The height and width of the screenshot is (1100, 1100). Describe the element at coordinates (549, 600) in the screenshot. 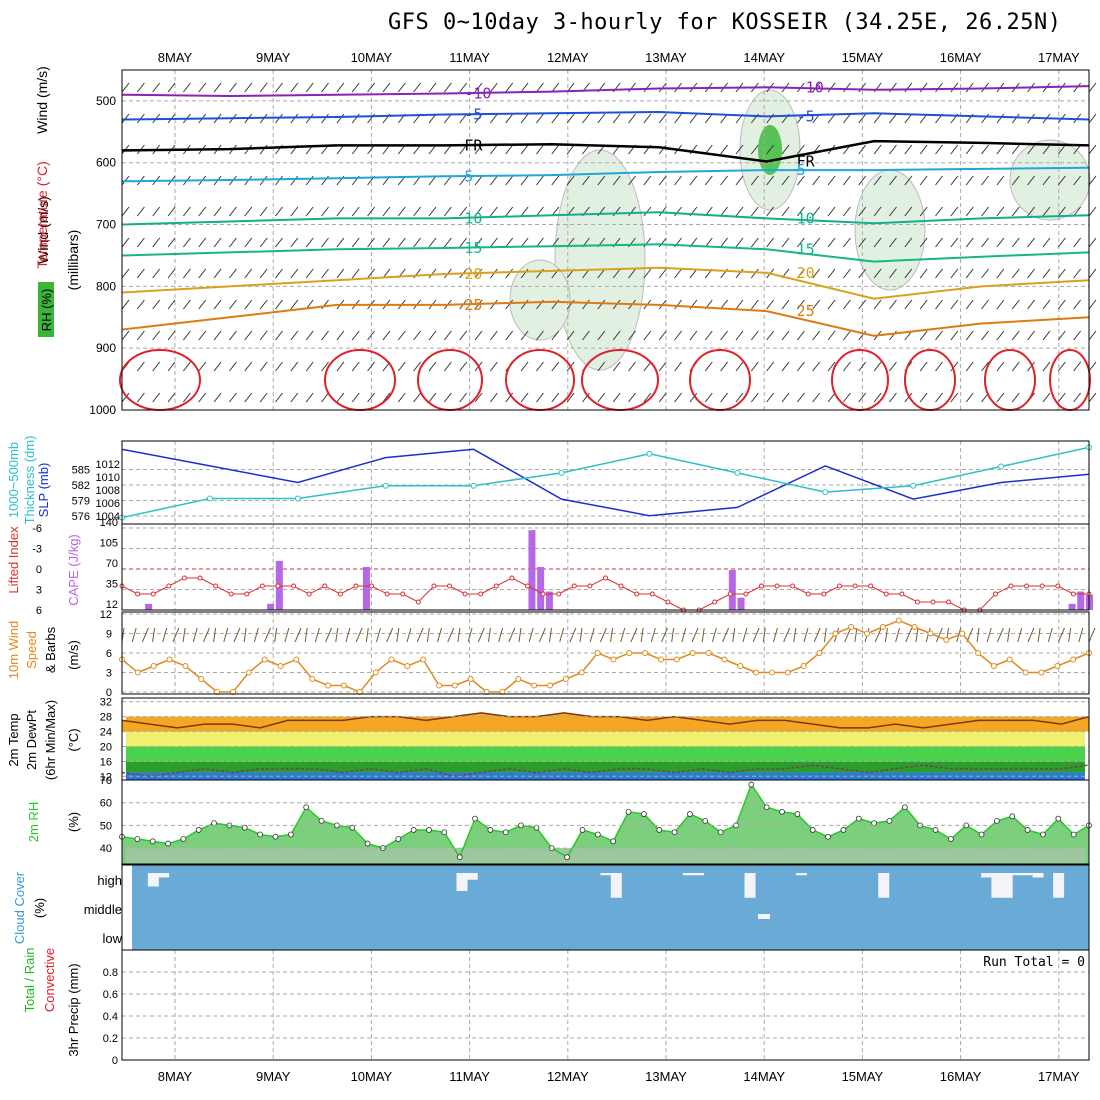

I see `cape-bar` at that location.